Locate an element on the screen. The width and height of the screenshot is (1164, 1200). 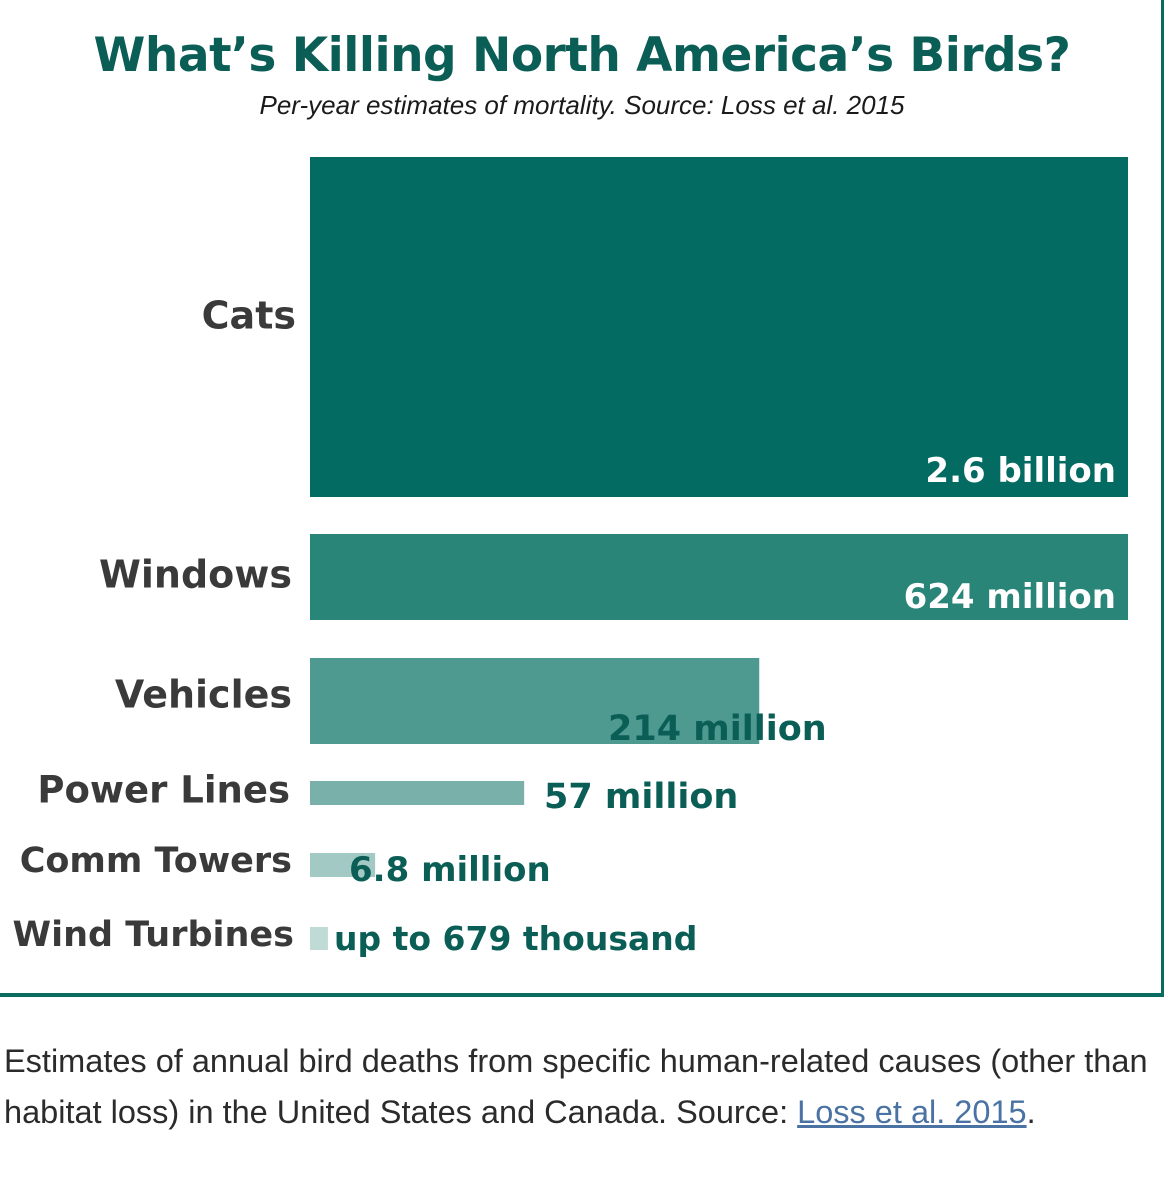
value-label: 214 million is located at coordinates (717, 729).